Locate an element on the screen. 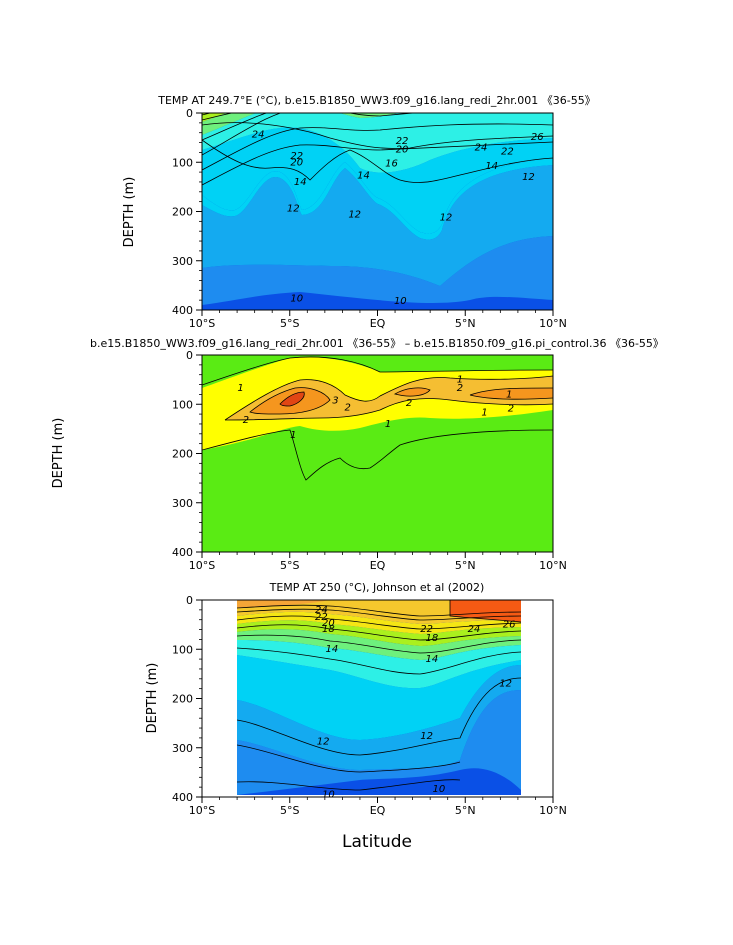 The image size is (733, 945). panel-title: TEMP AT 250 (°C), Johnson et al (2002) is located at coordinates (377, 587).